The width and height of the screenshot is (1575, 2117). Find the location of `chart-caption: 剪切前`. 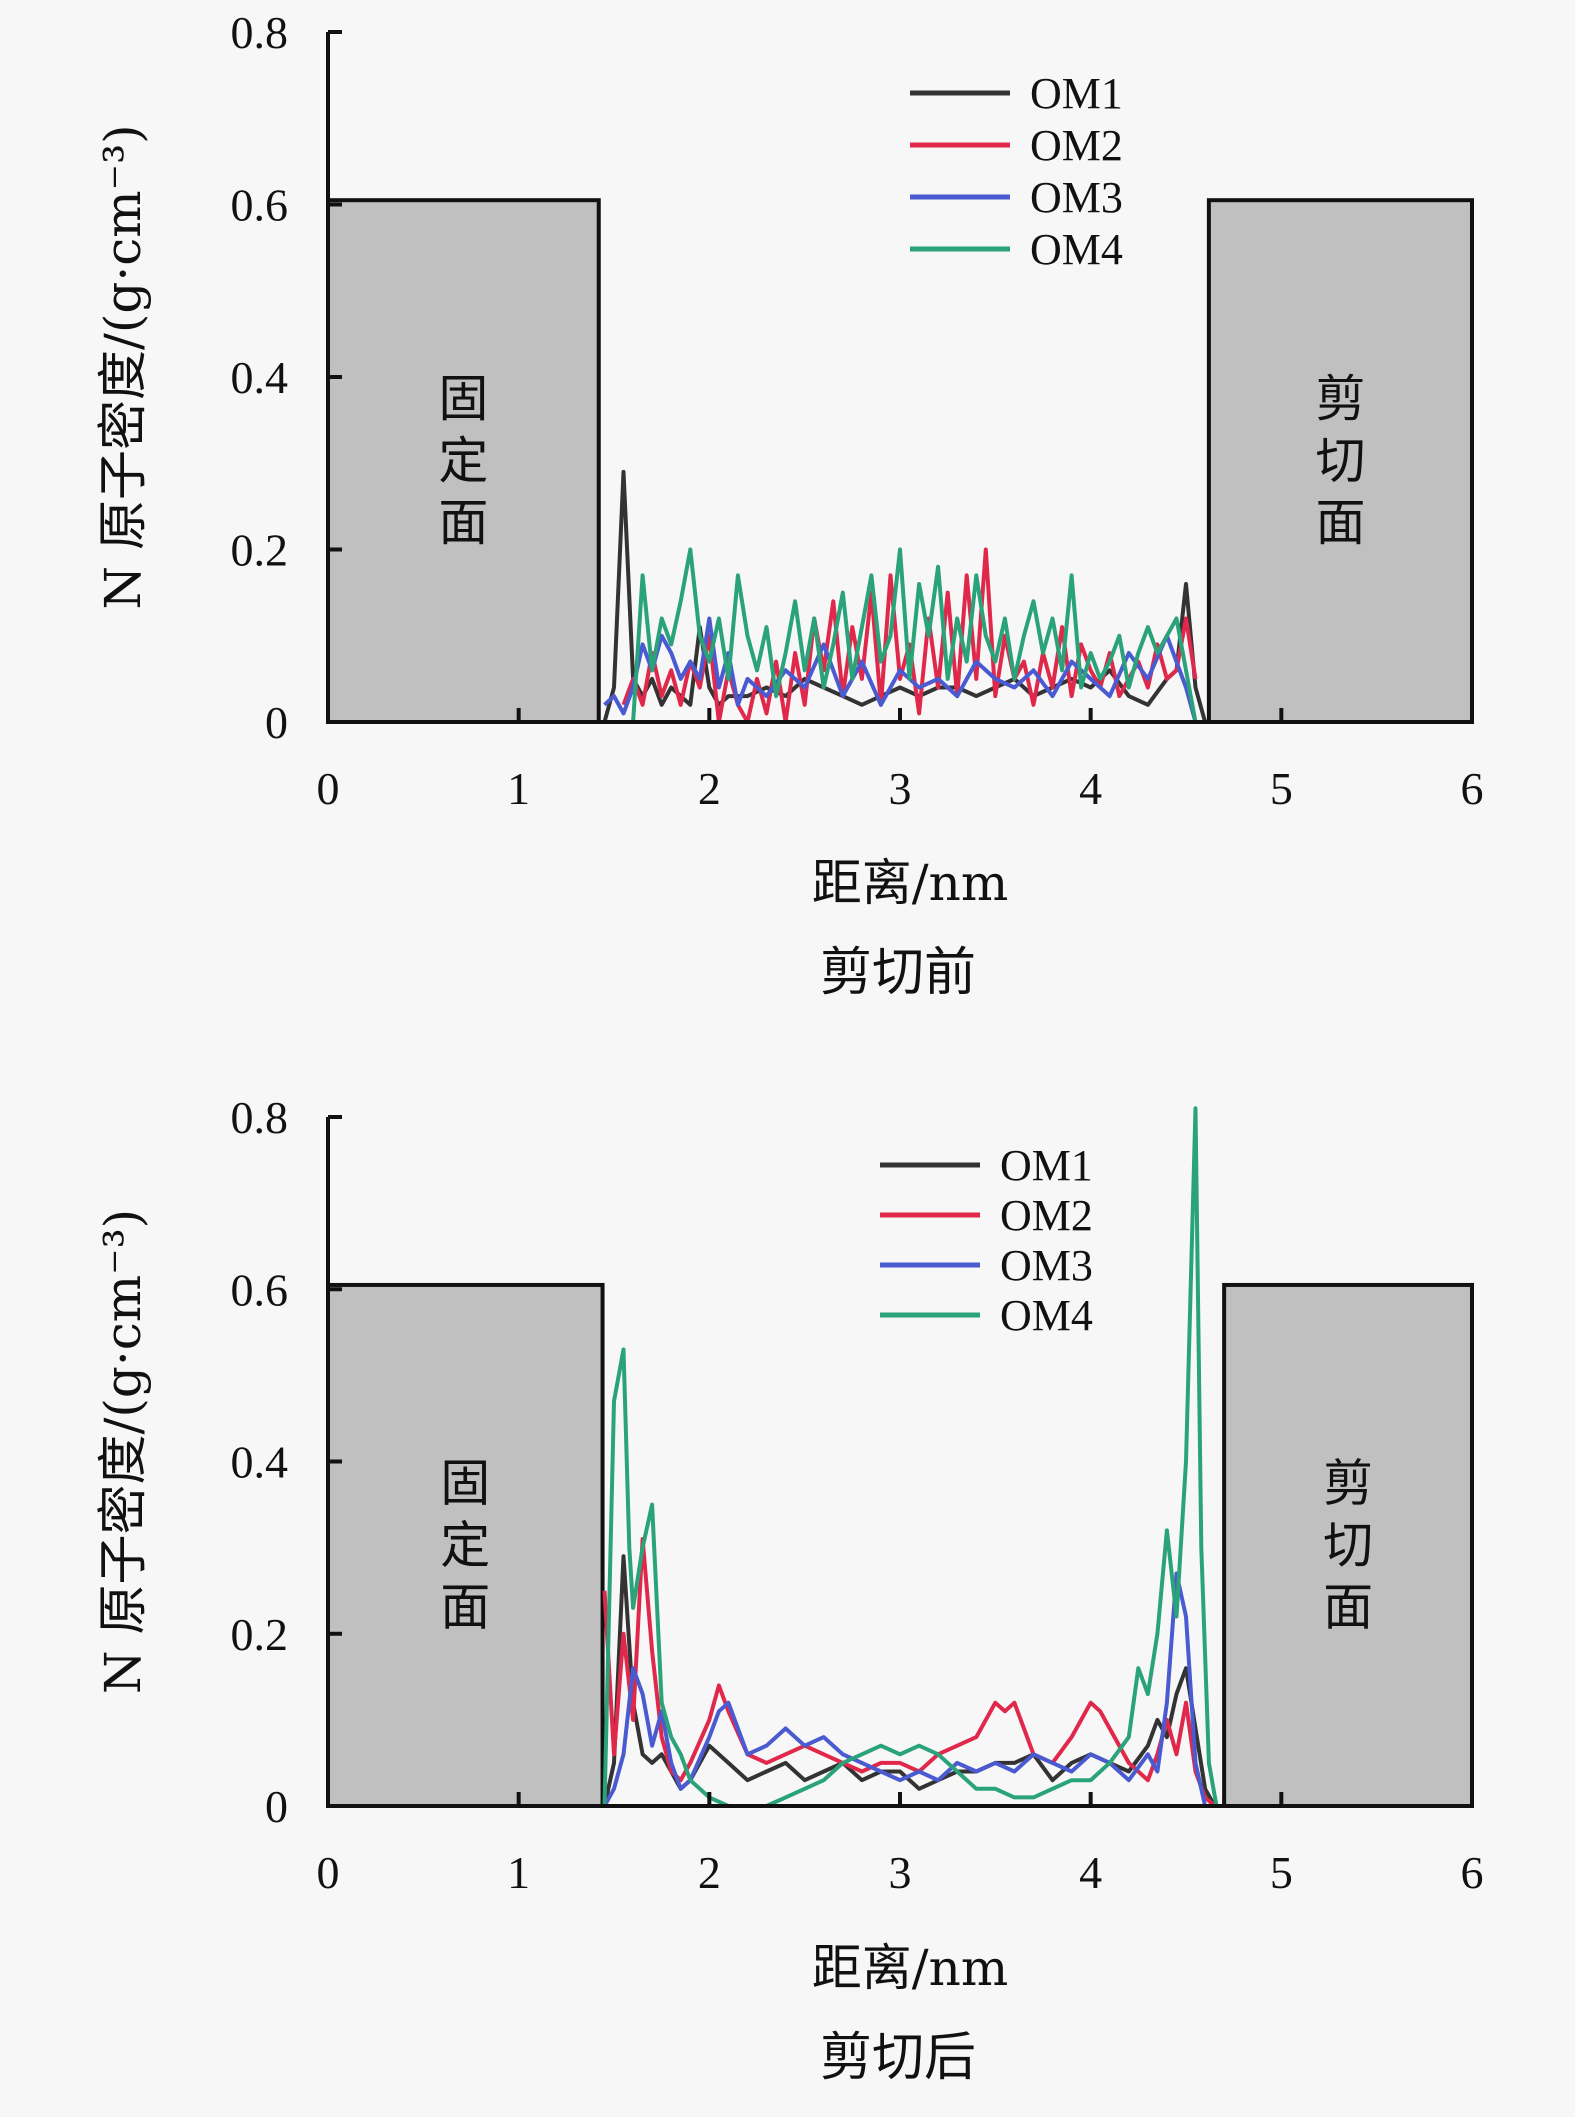

chart-caption: 剪切前 is located at coordinates (898, 973).